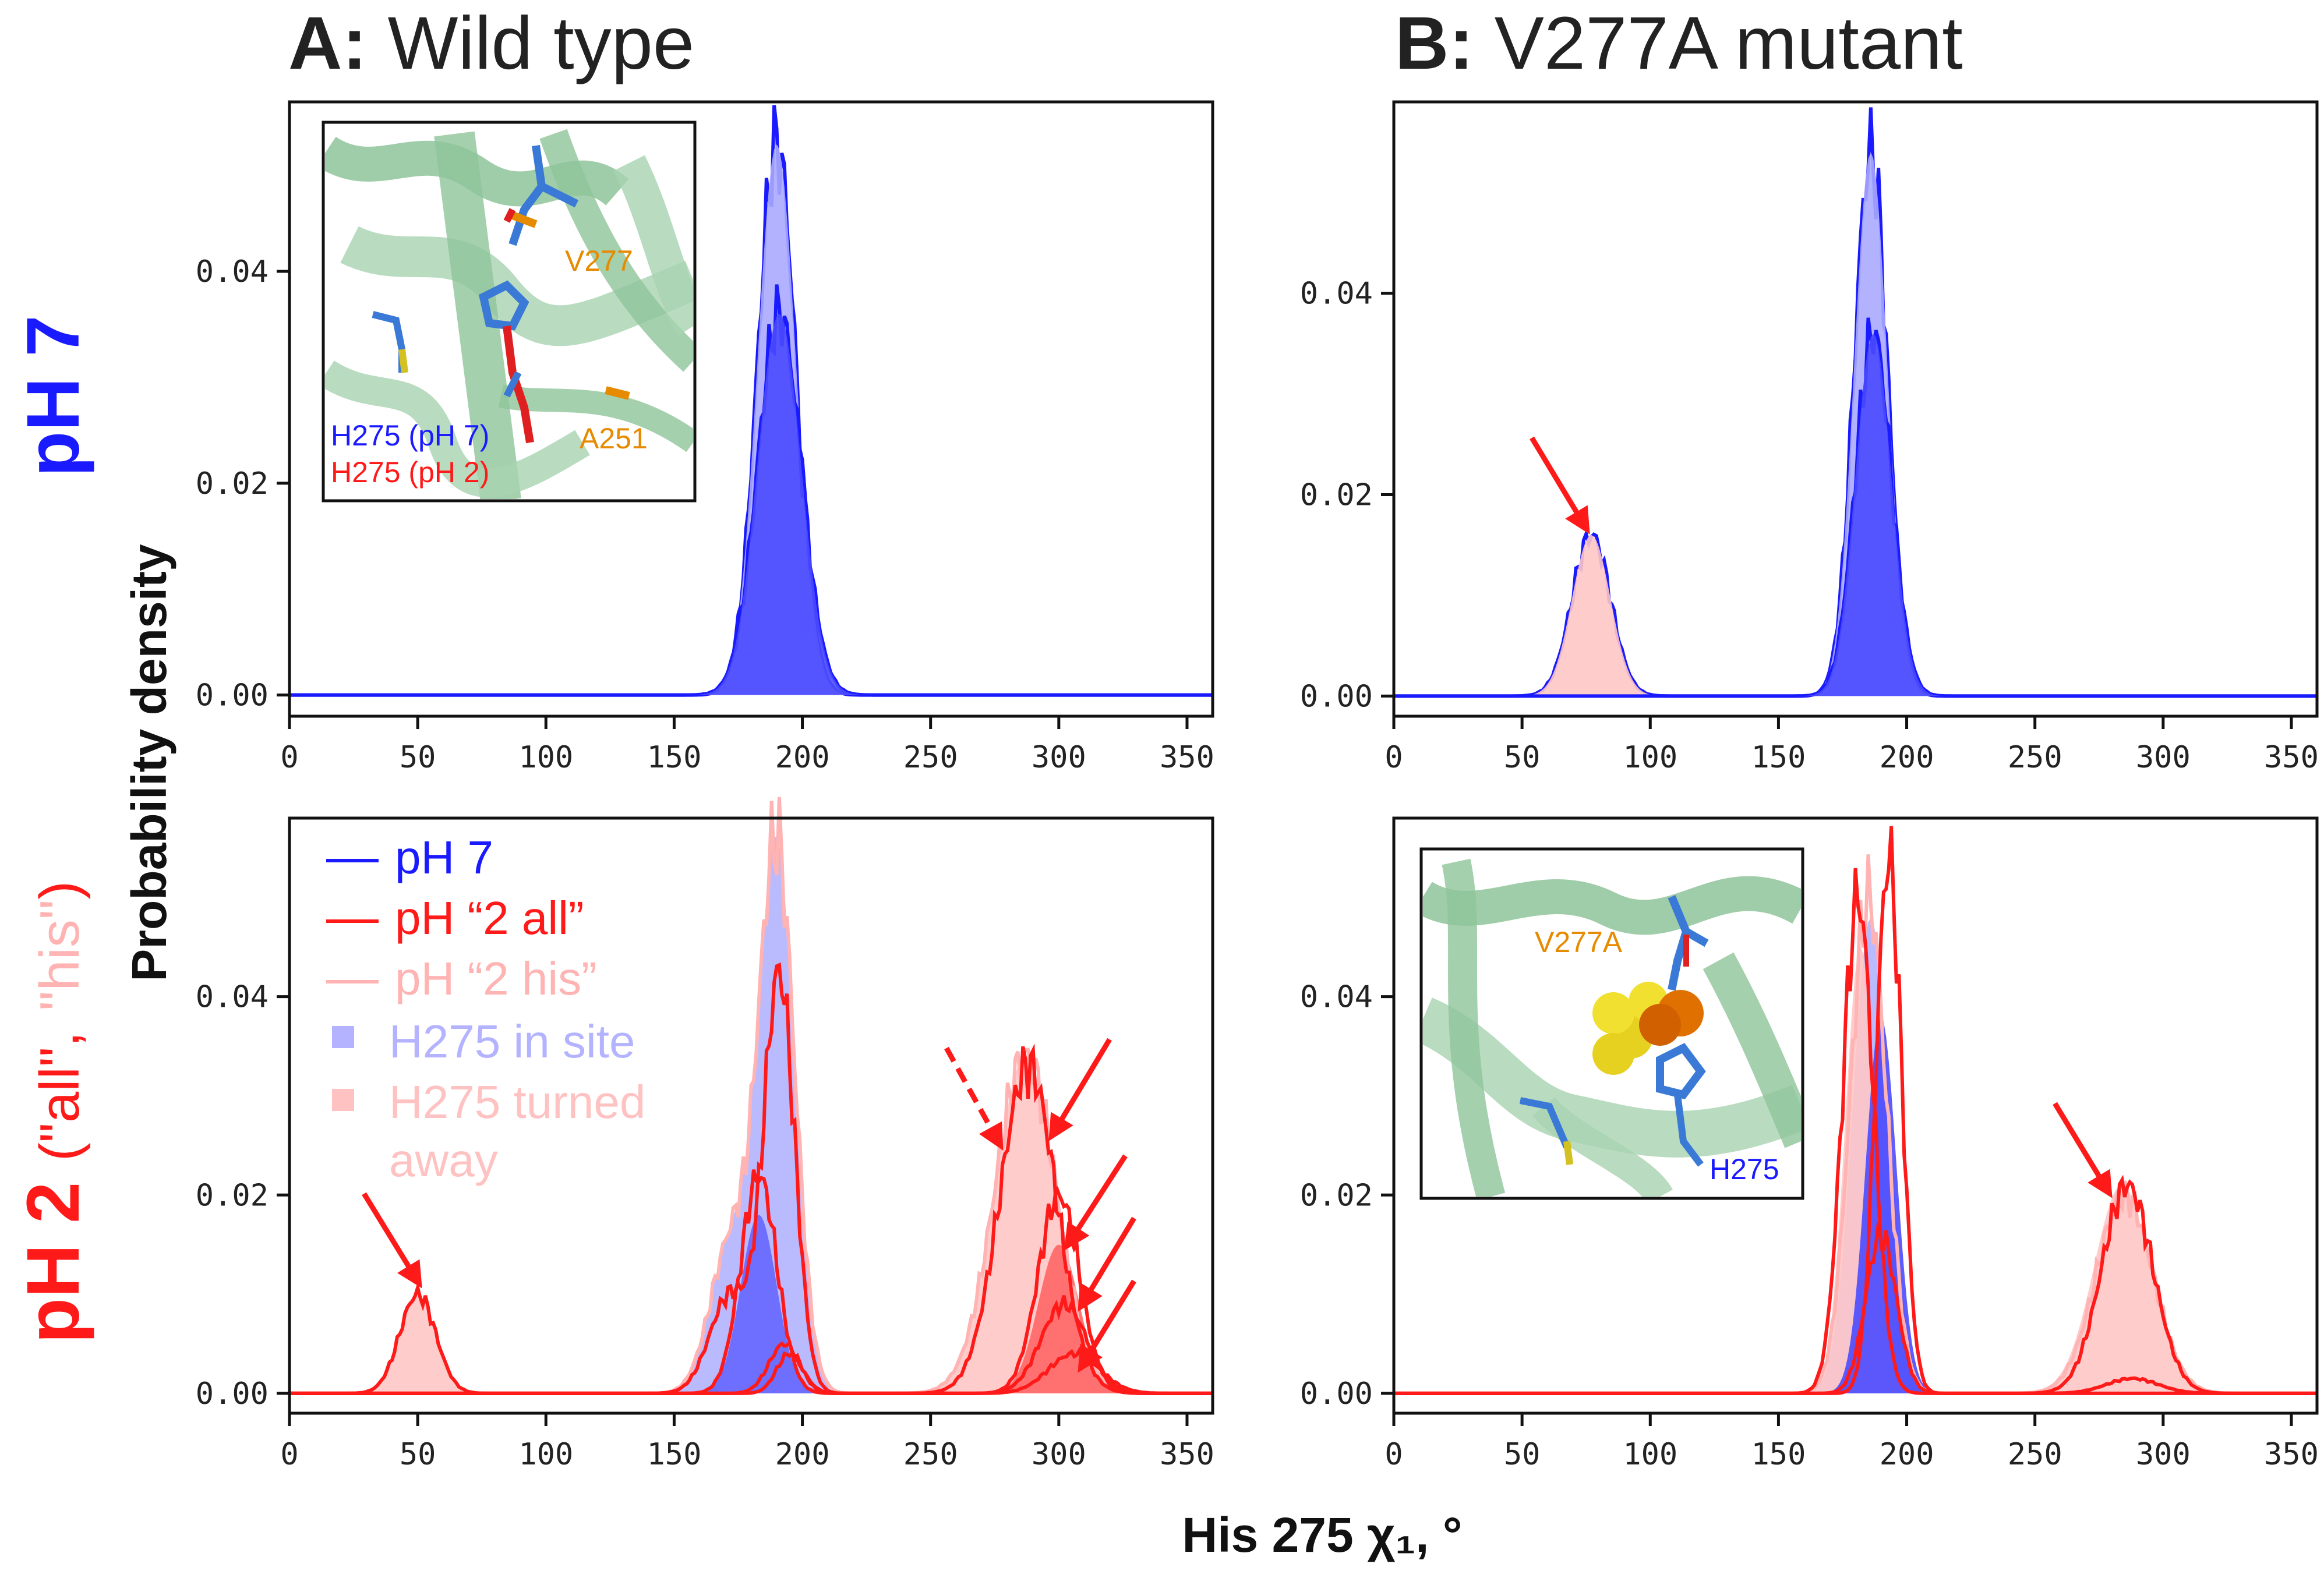  What do you see at coordinates (1745, 1169) in the screenshot?
I see `inset-label-h275: H275` at bounding box center [1745, 1169].